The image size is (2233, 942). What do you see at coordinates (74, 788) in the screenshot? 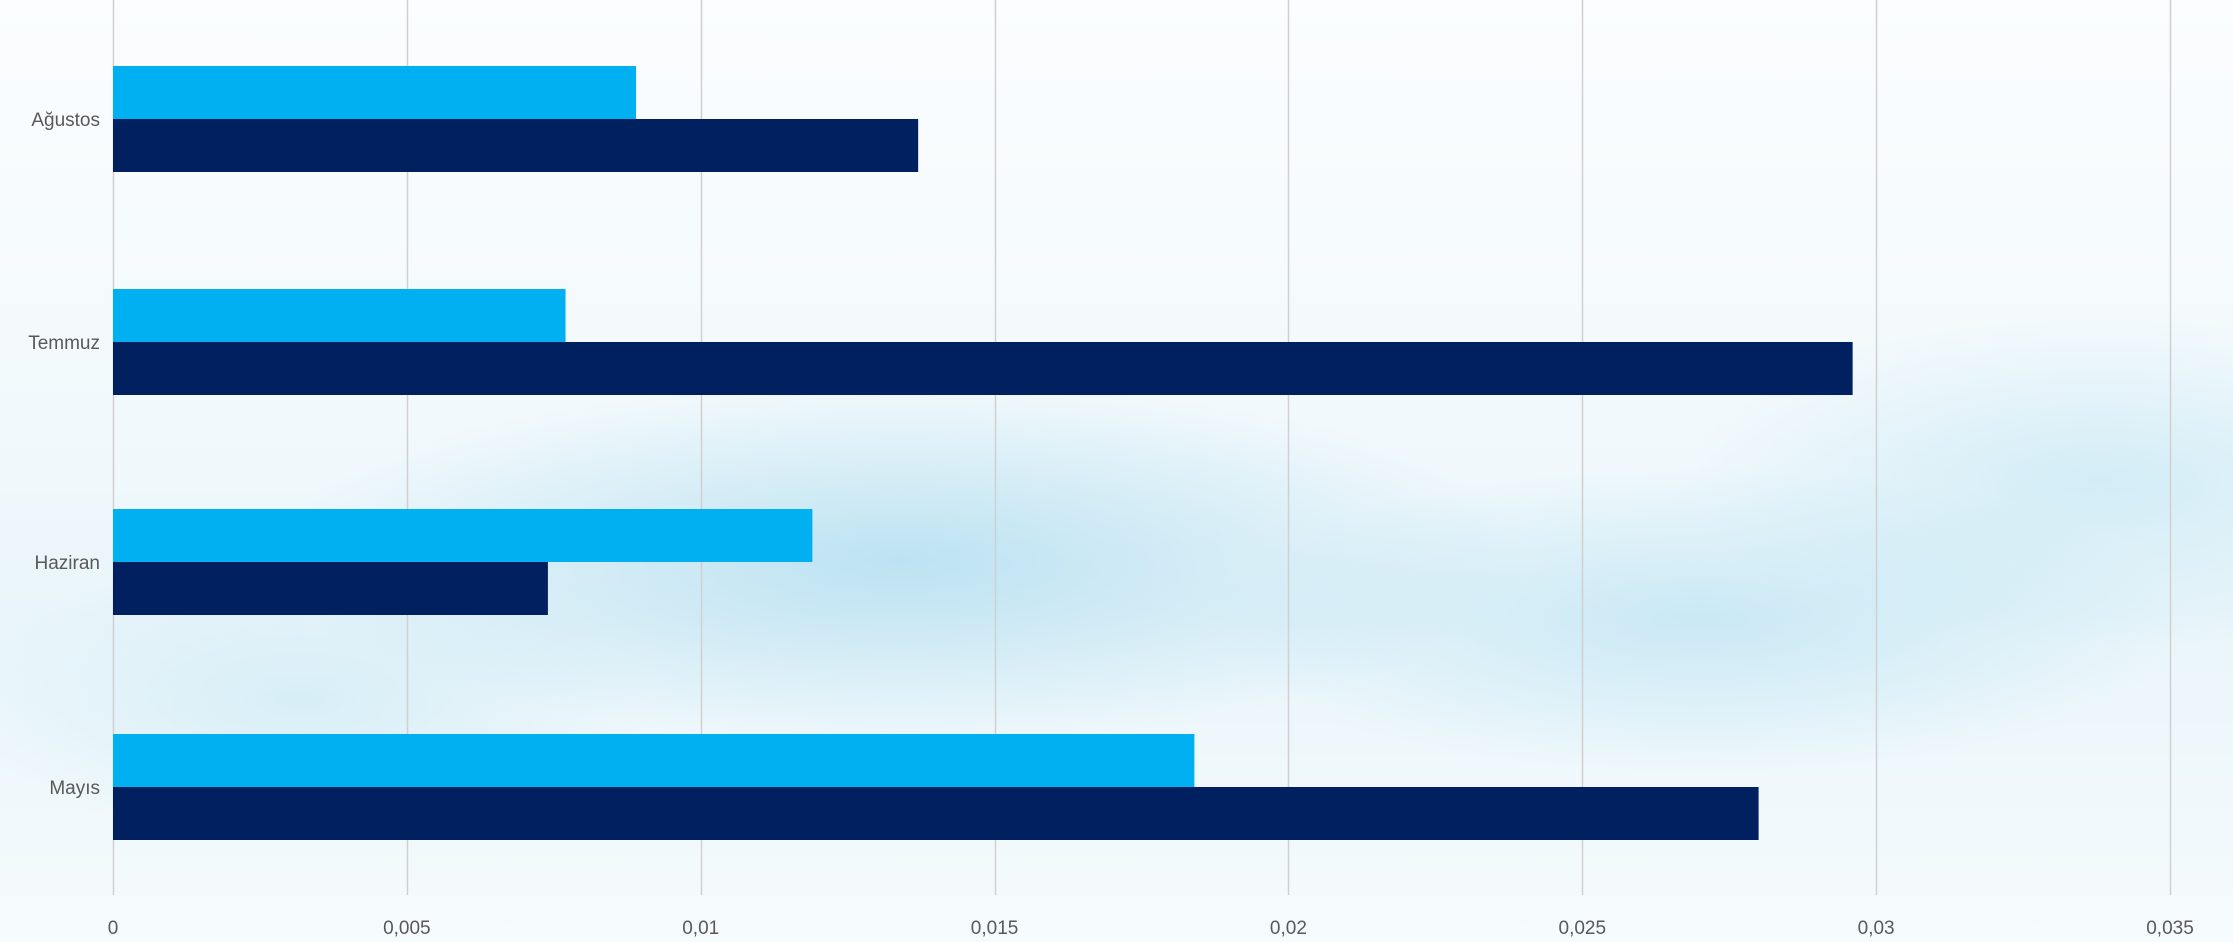
I see `category-label: Mayıs` at bounding box center [74, 788].